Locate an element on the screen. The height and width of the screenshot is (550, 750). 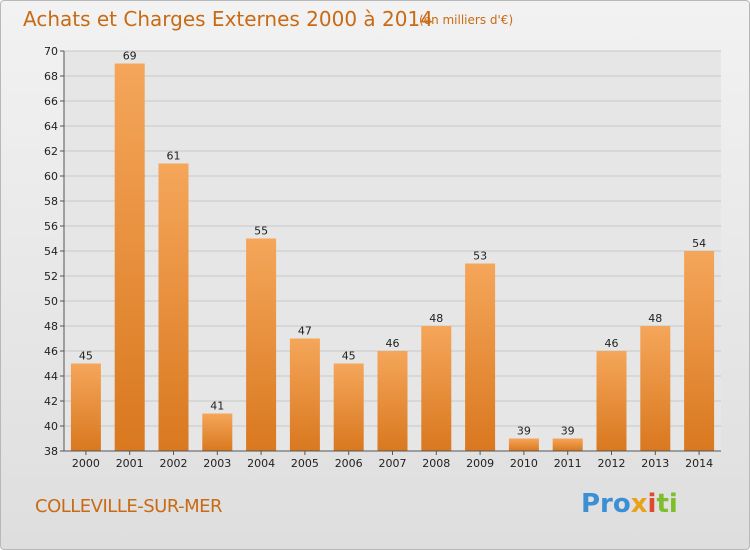
y-tick-label: 44 is located at coordinates (51, 376).